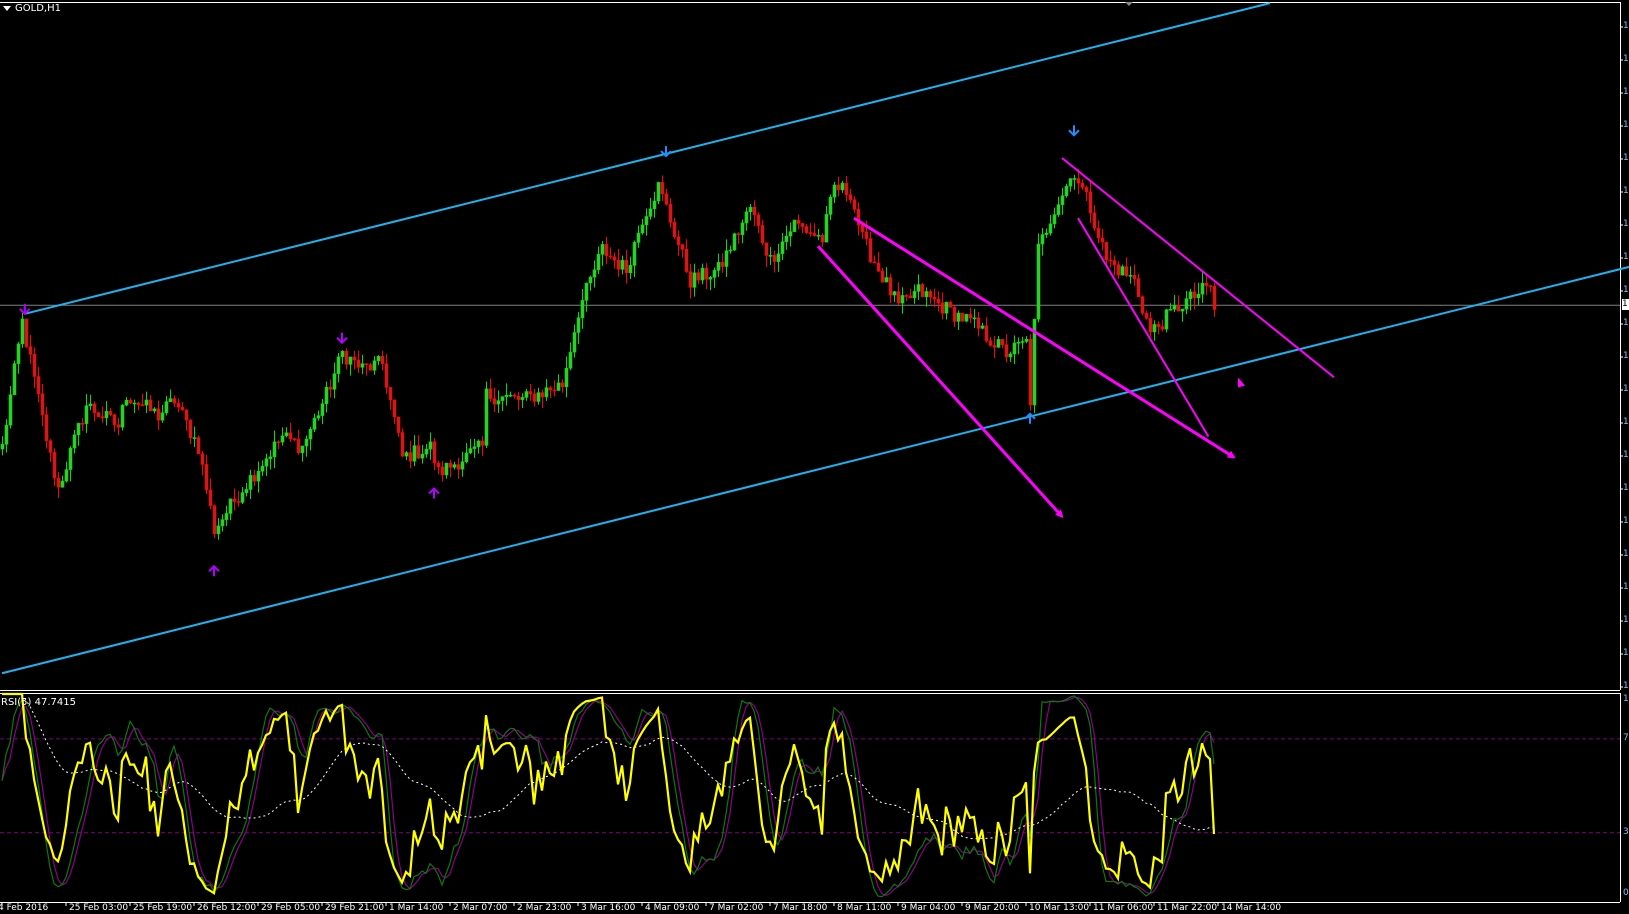 The width and height of the screenshot is (1629, 914). What do you see at coordinates (24, 908) in the screenshot?
I see `time-tick-label: 4 Feb 2016` at bounding box center [24, 908].